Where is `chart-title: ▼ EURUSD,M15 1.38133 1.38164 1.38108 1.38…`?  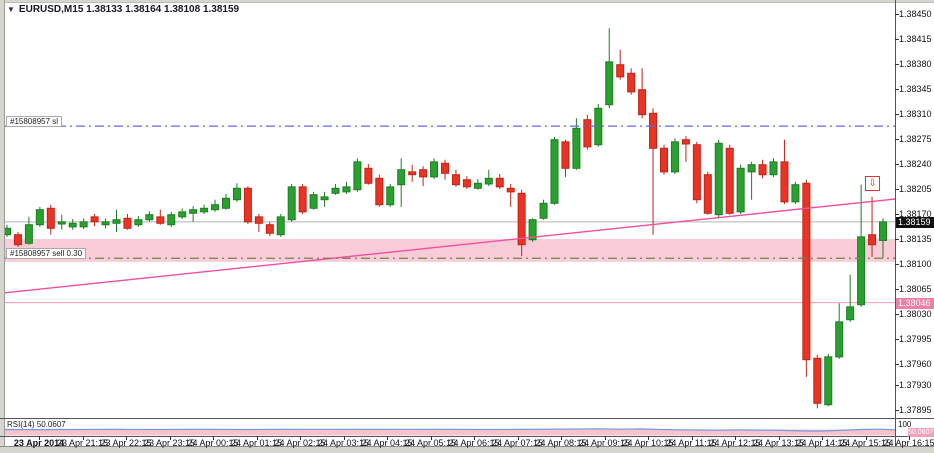 chart-title: ▼ EURUSD,M15 1.38133 1.38164 1.38108 1.38… is located at coordinates (123, 9).